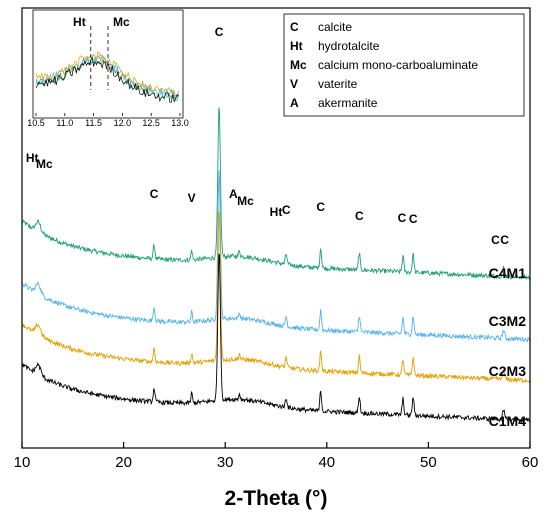 This screenshot has height=518, width=550. Describe the element at coordinates (398, 65) in the screenshot. I see `legend-text: calcium mono-carboaluminate` at that location.